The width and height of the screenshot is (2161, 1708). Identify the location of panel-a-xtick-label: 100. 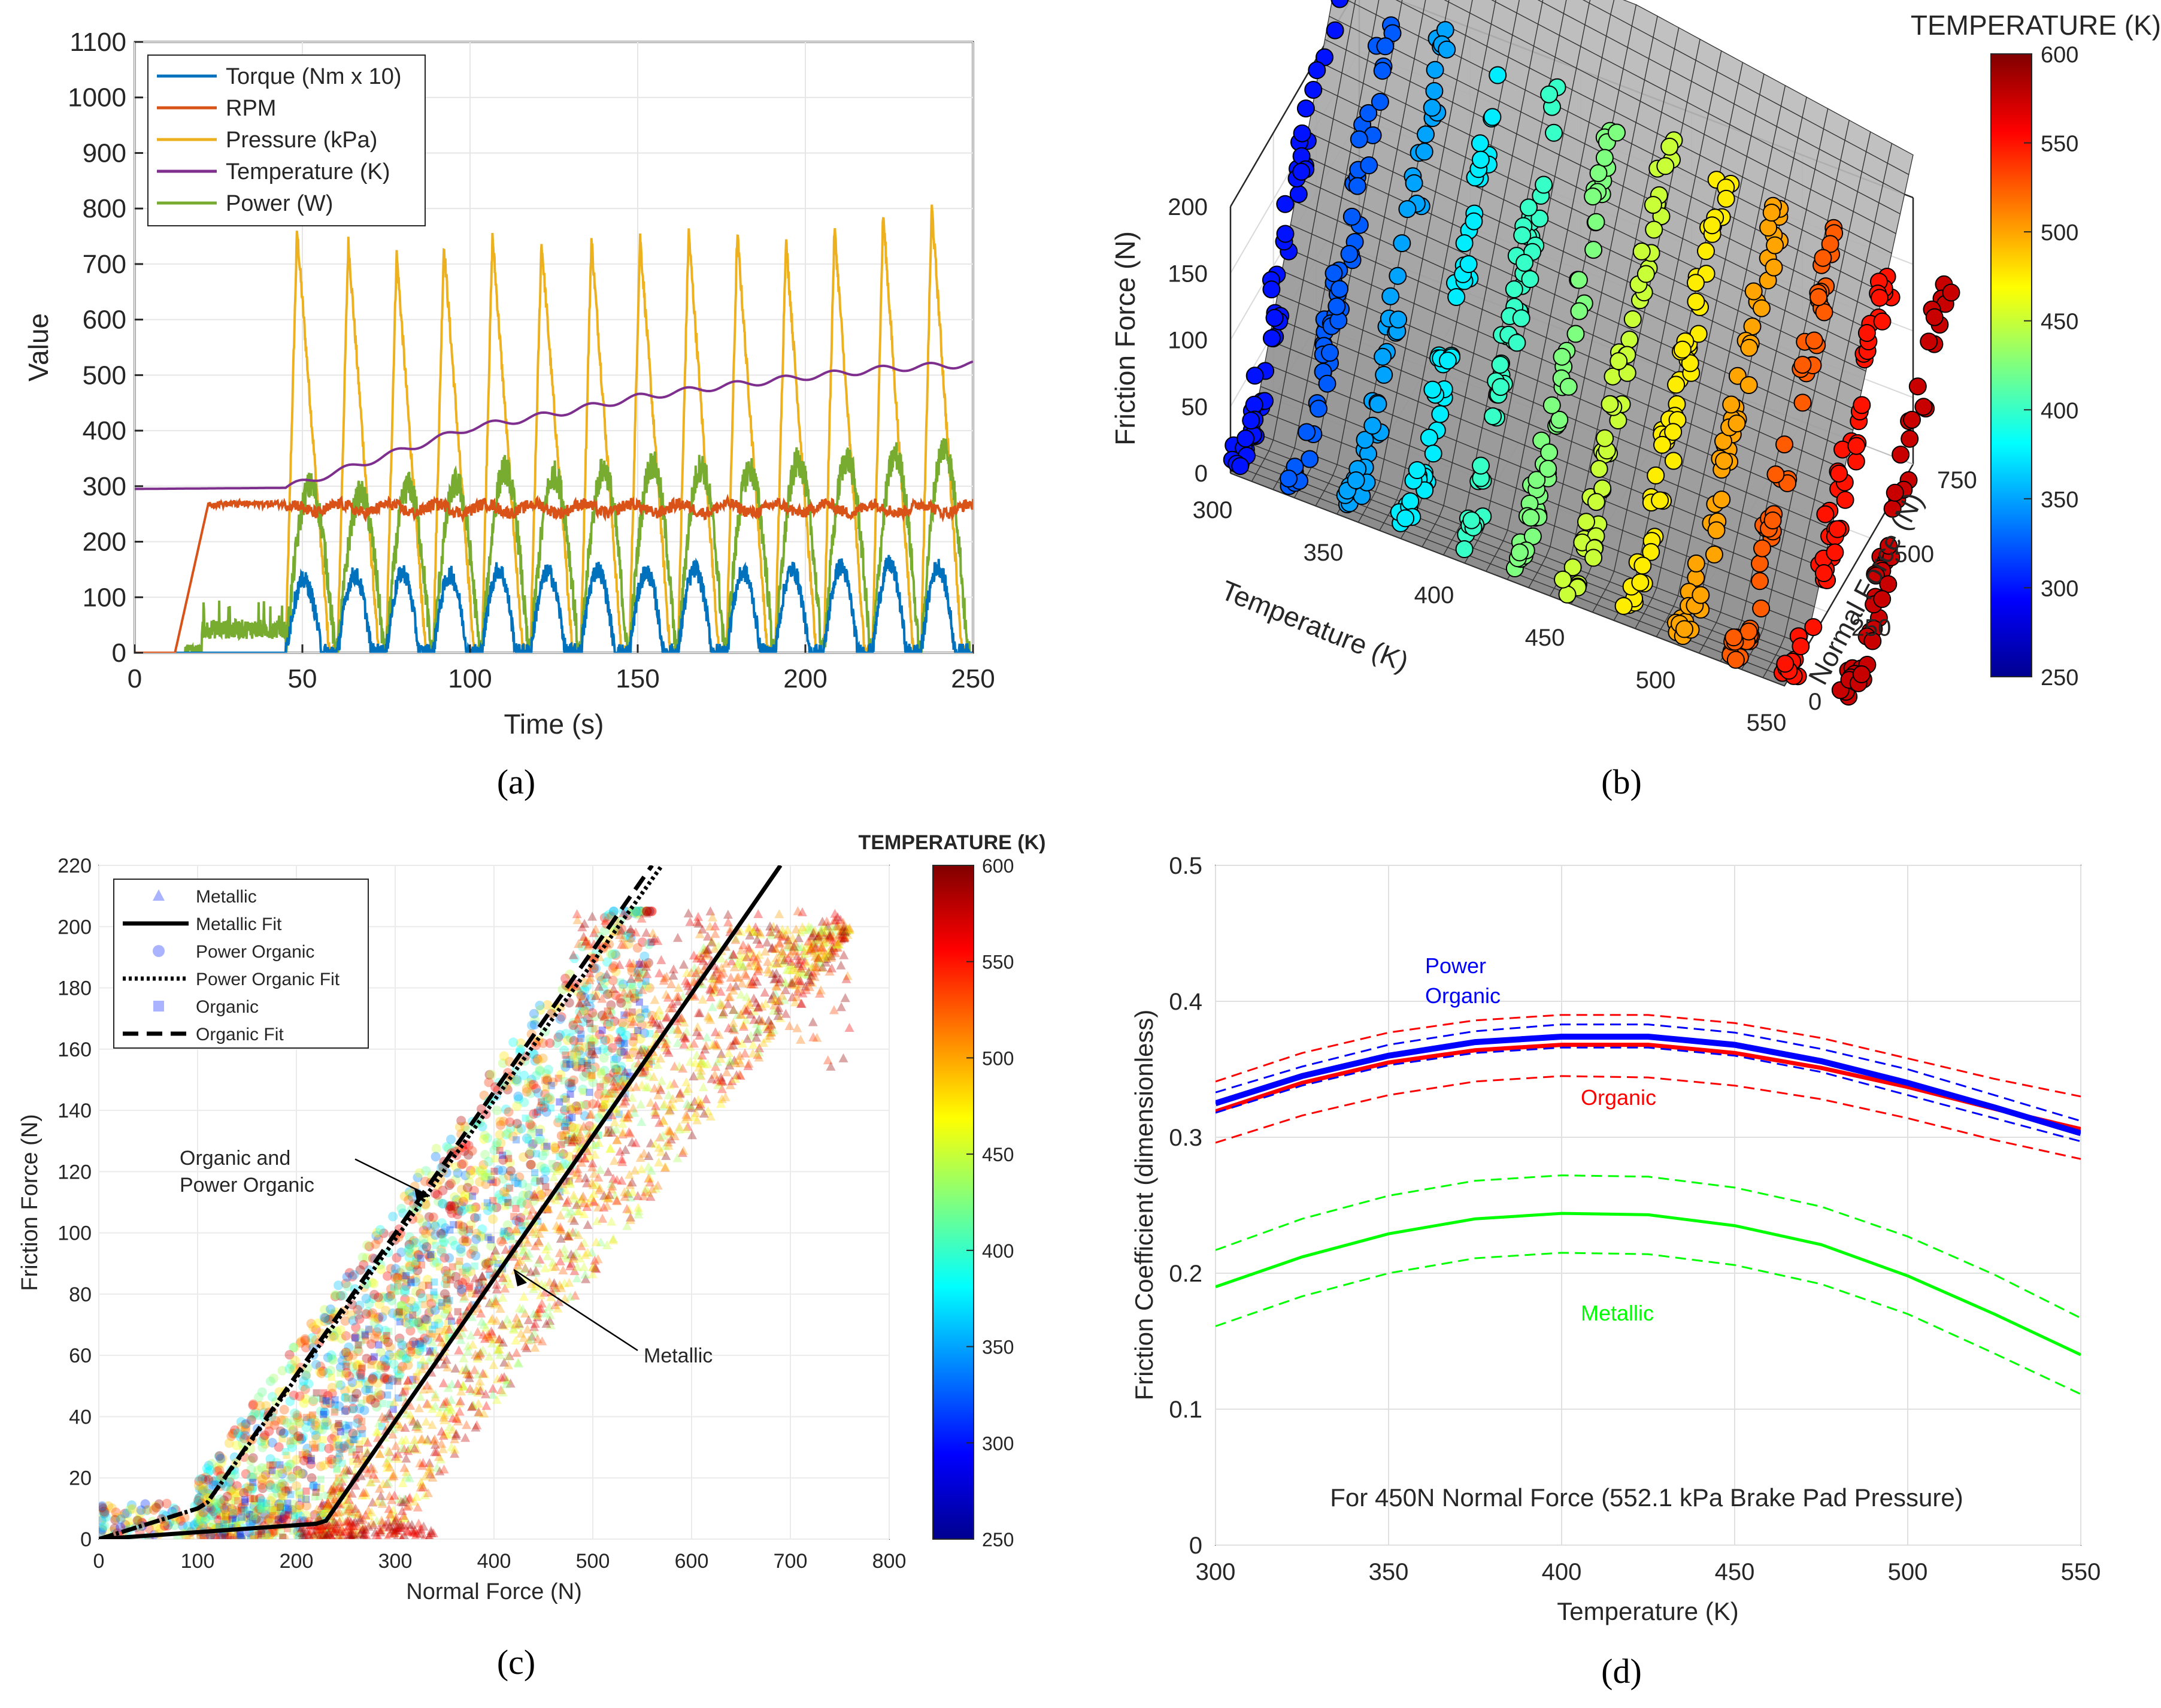
(470, 679).